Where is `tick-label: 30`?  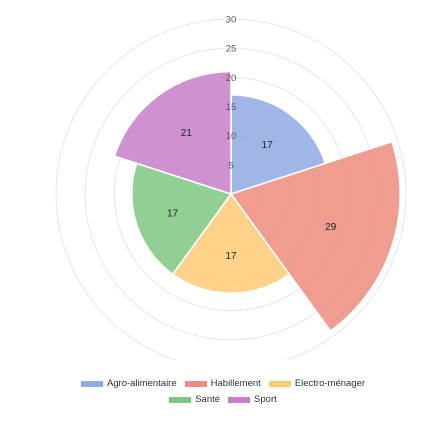 tick-label: 30 is located at coordinates (231, 20).